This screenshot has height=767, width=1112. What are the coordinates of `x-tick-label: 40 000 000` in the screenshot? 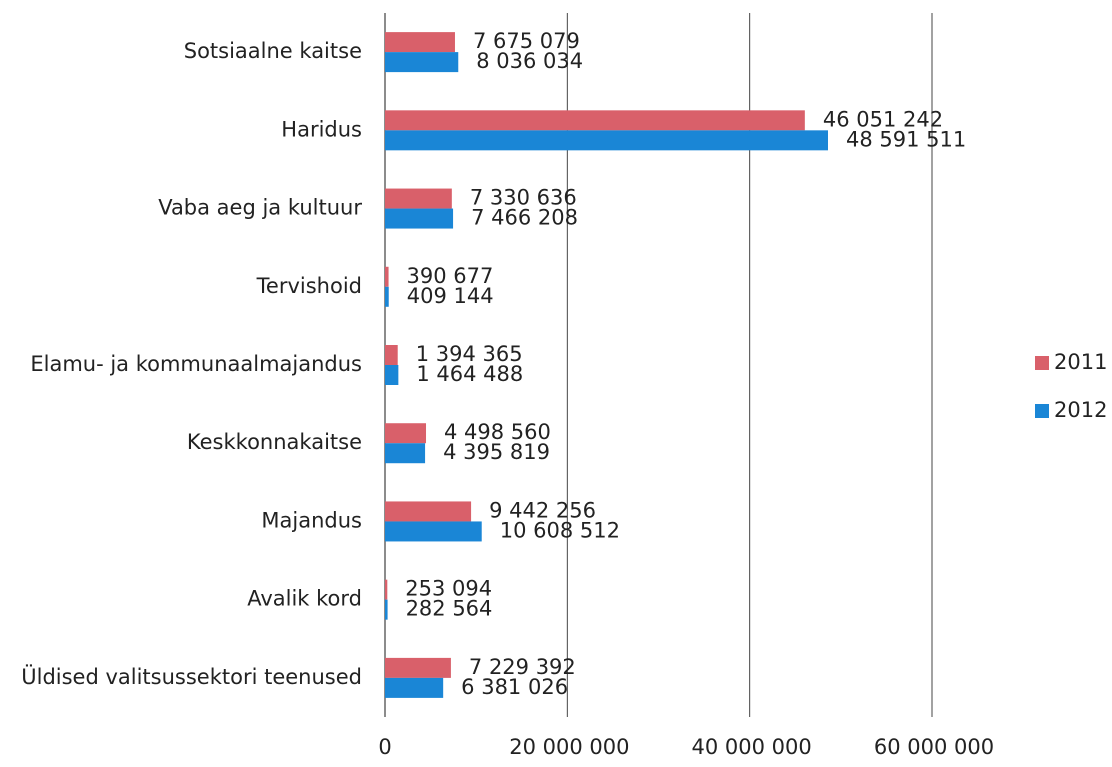 It's located at (752, 747).